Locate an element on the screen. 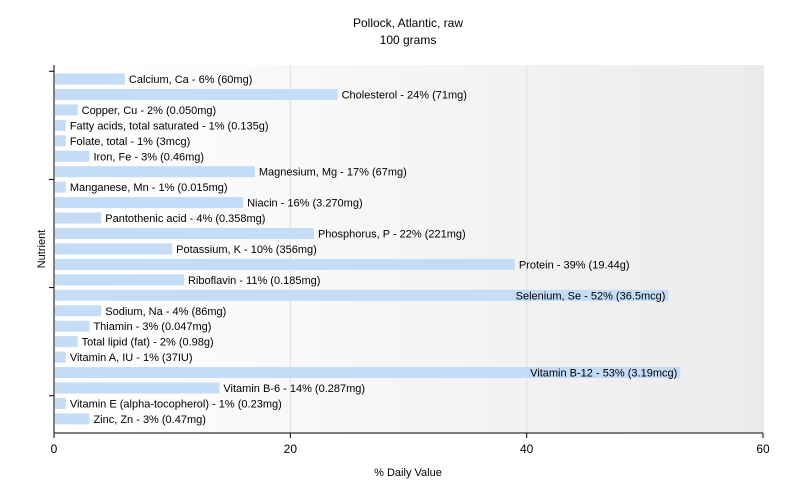  bar-label: Zinc, Zn - 3% (0.47mg) is located at coordinates (149, 420).